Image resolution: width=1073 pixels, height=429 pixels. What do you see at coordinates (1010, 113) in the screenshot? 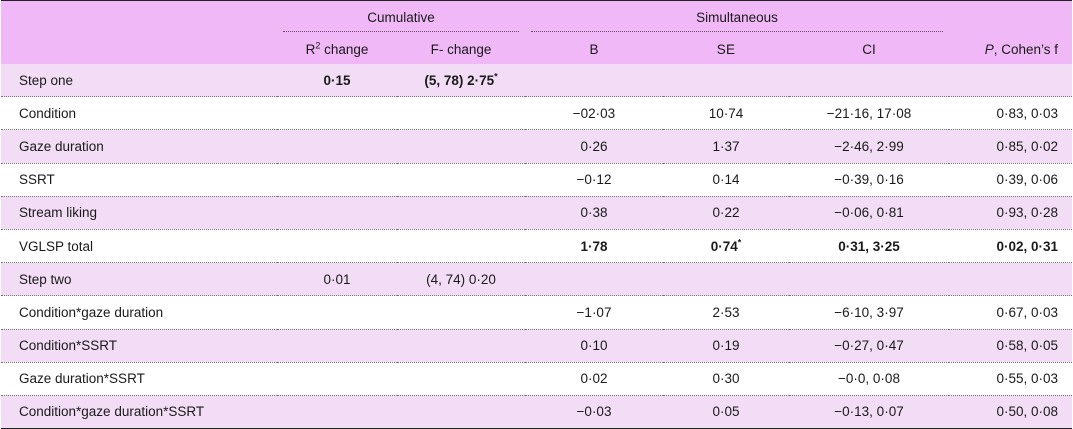
I see `cell-p-cohens-f: 0·83, 0·03` at bounding box center [1010, 113].